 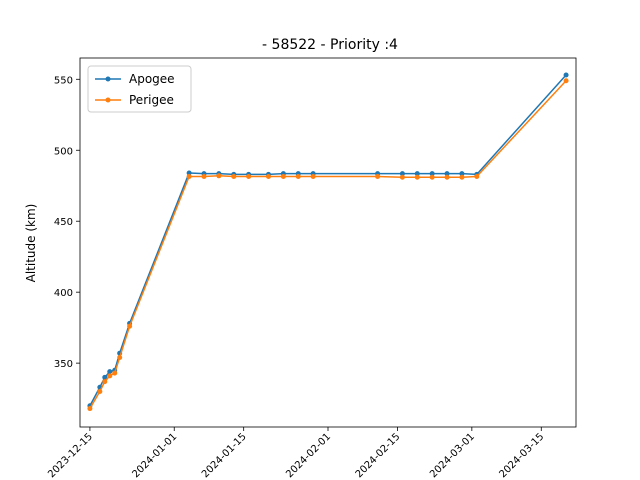 What do you see at coordinates (152, 79) in the screenshot?
I see `legend-label-apogee: Apogee` at bounding box center [152, 79].